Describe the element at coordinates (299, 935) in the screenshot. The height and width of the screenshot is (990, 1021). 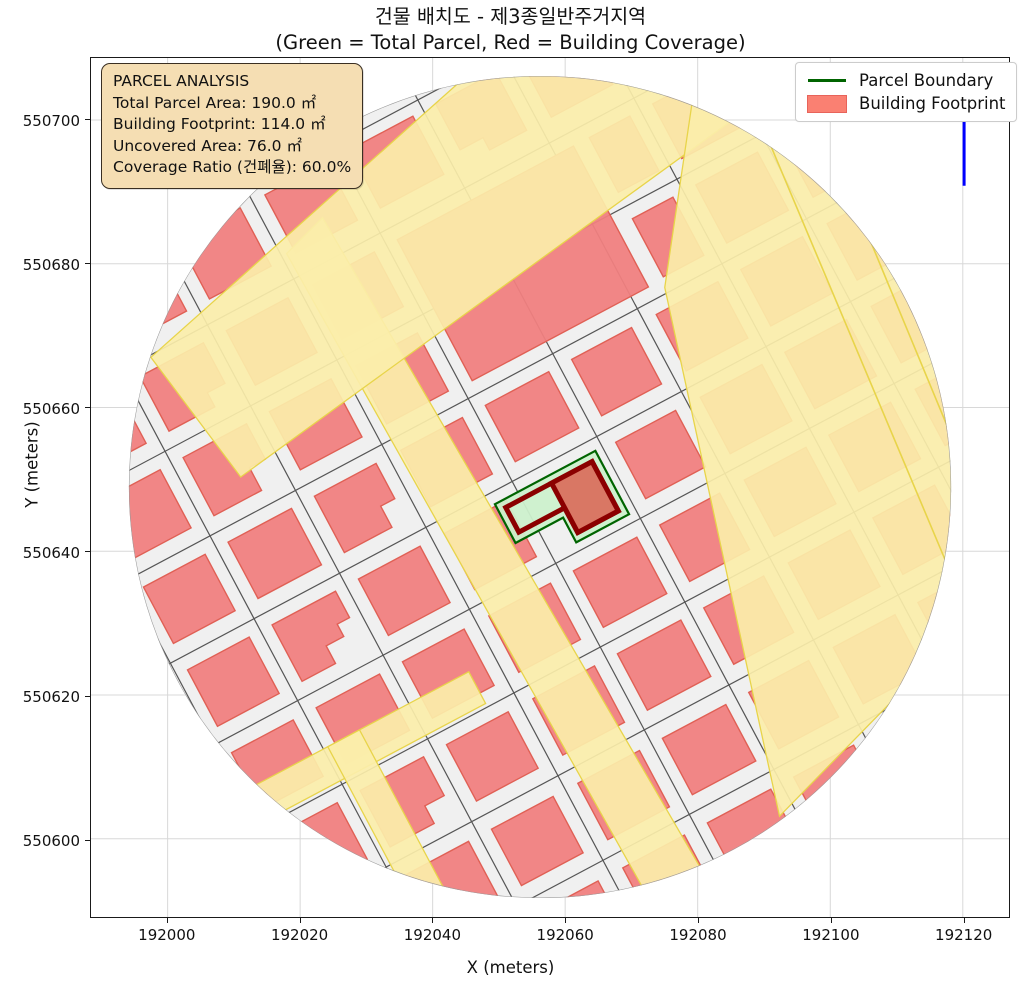
I see `xtick-label-192020: 192020` at that location.